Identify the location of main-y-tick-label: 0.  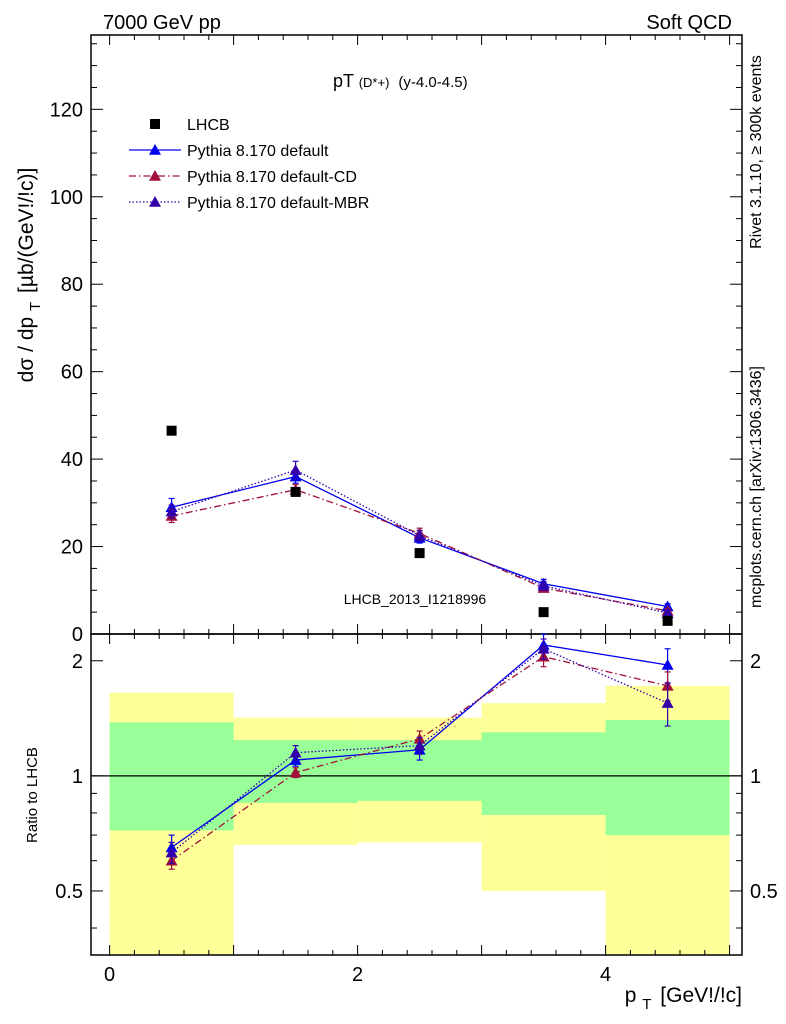
(77, 635).